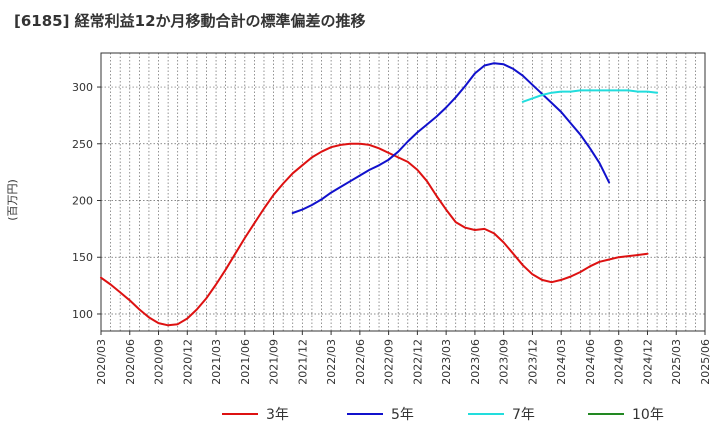 This screenshot has width=720, height=440. Describe the element at coordinates (82, 201) in the screenshot. I see `y-tick-label: 200` at that location.